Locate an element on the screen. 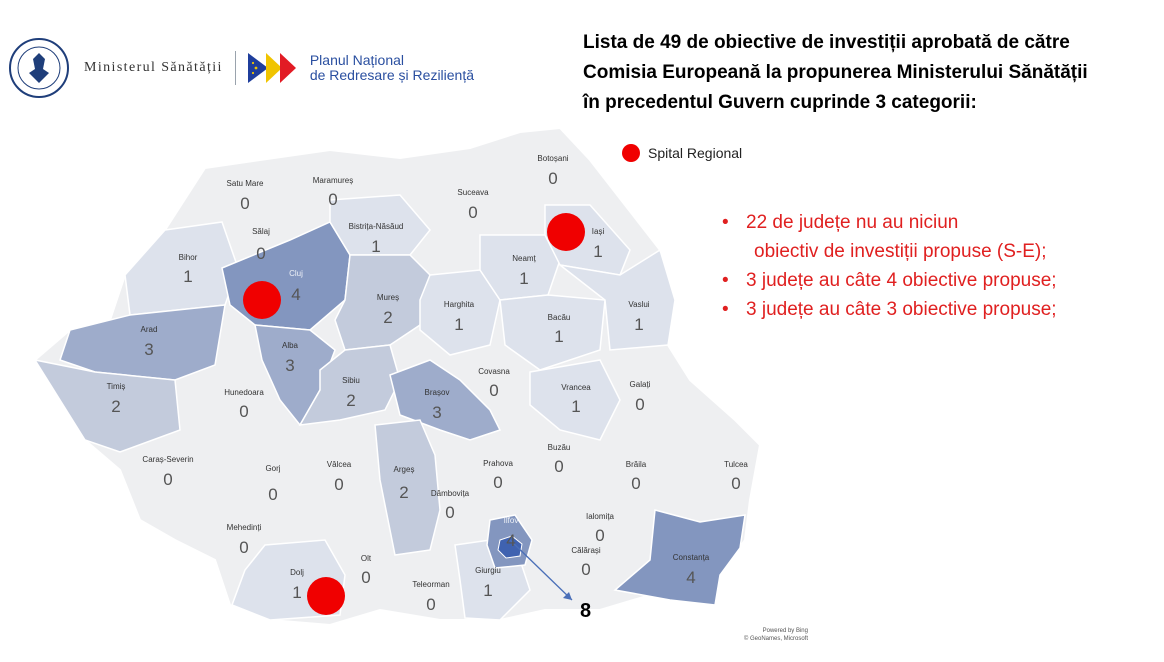 This screenshot has height=662, width=1164. county-value: 4 is located at coordinates (690, 577).